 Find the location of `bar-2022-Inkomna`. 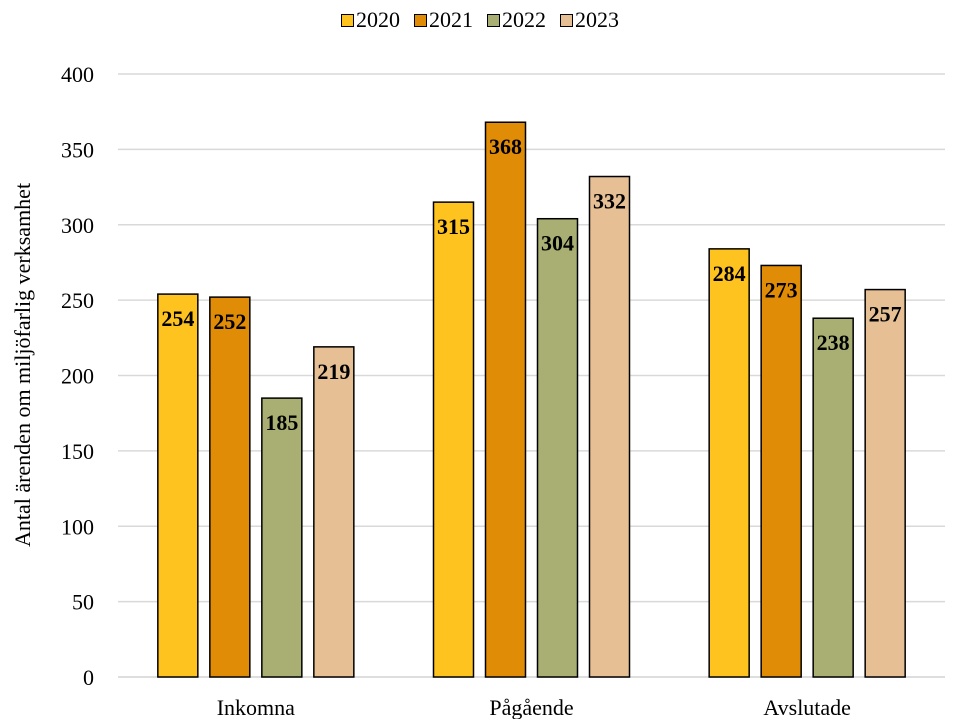

bar-2022-Inkomna is located at coordinates (282, 537).